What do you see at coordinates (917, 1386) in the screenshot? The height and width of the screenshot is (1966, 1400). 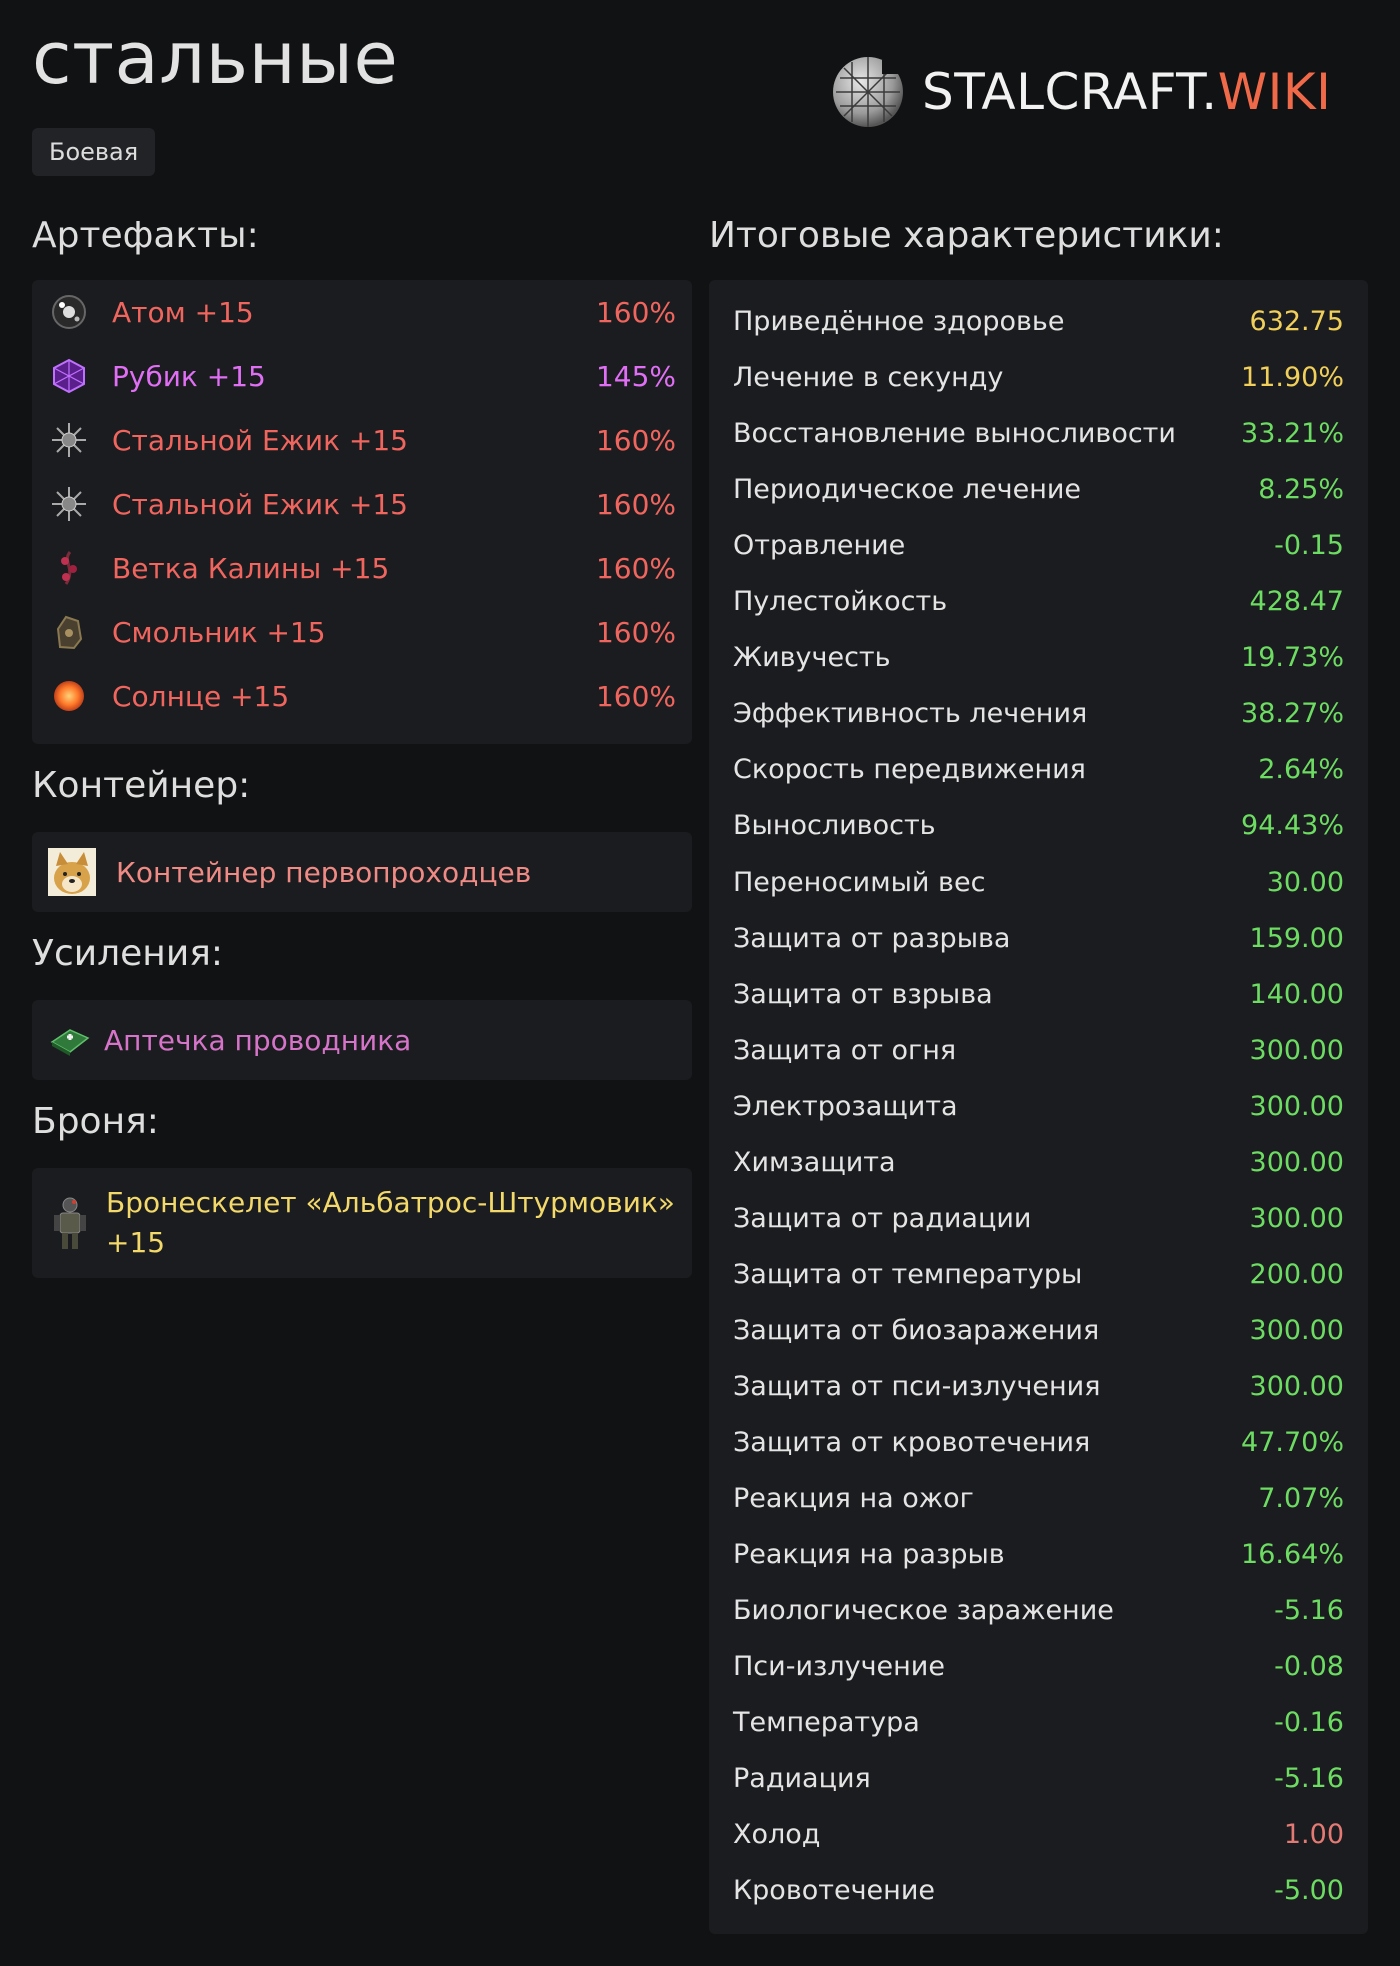 I see `stat-label: Защита от пси-излучения` at bounding box center [917, 1386].